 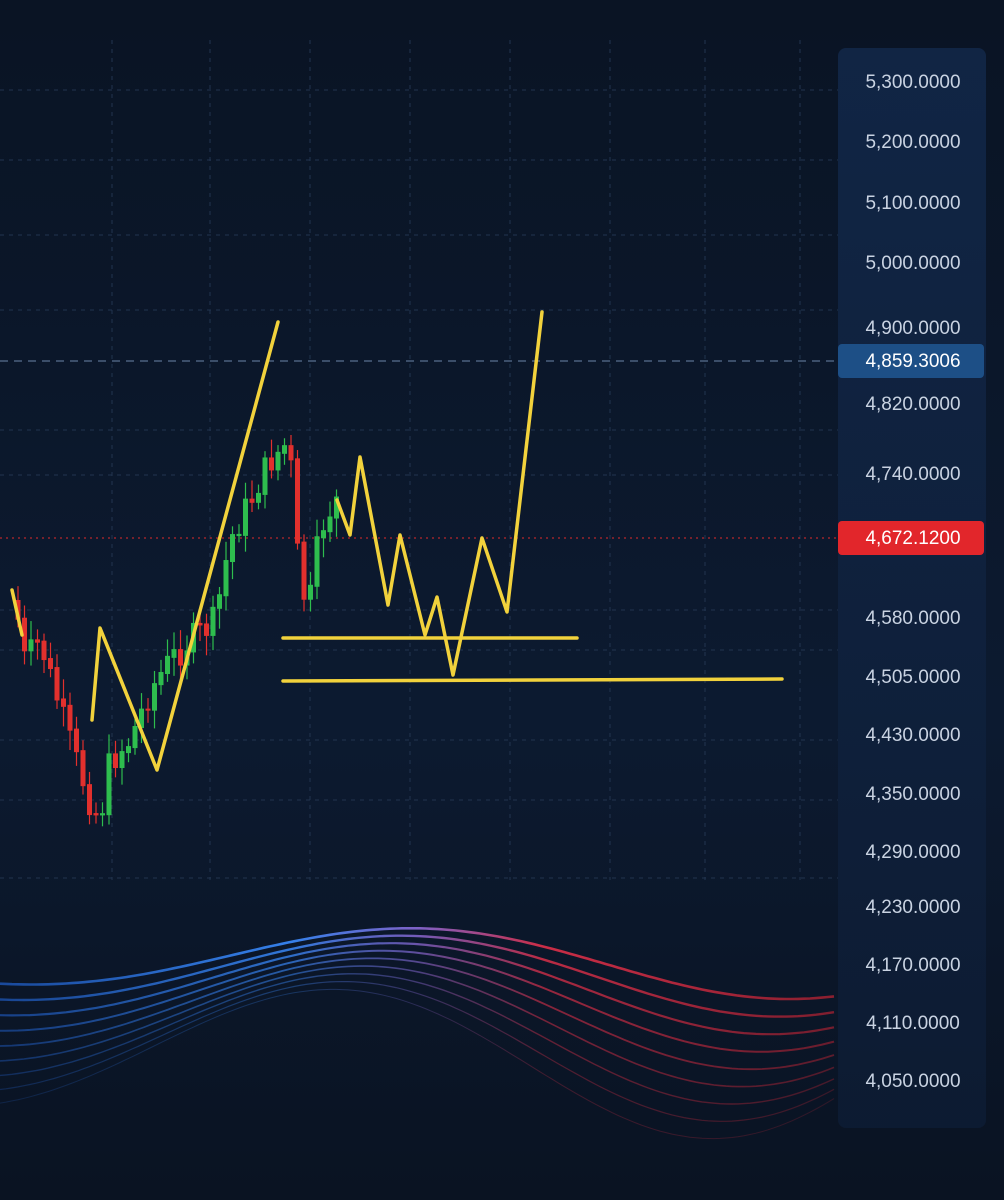 I want to click on support-line, so click(x=532, y=680).